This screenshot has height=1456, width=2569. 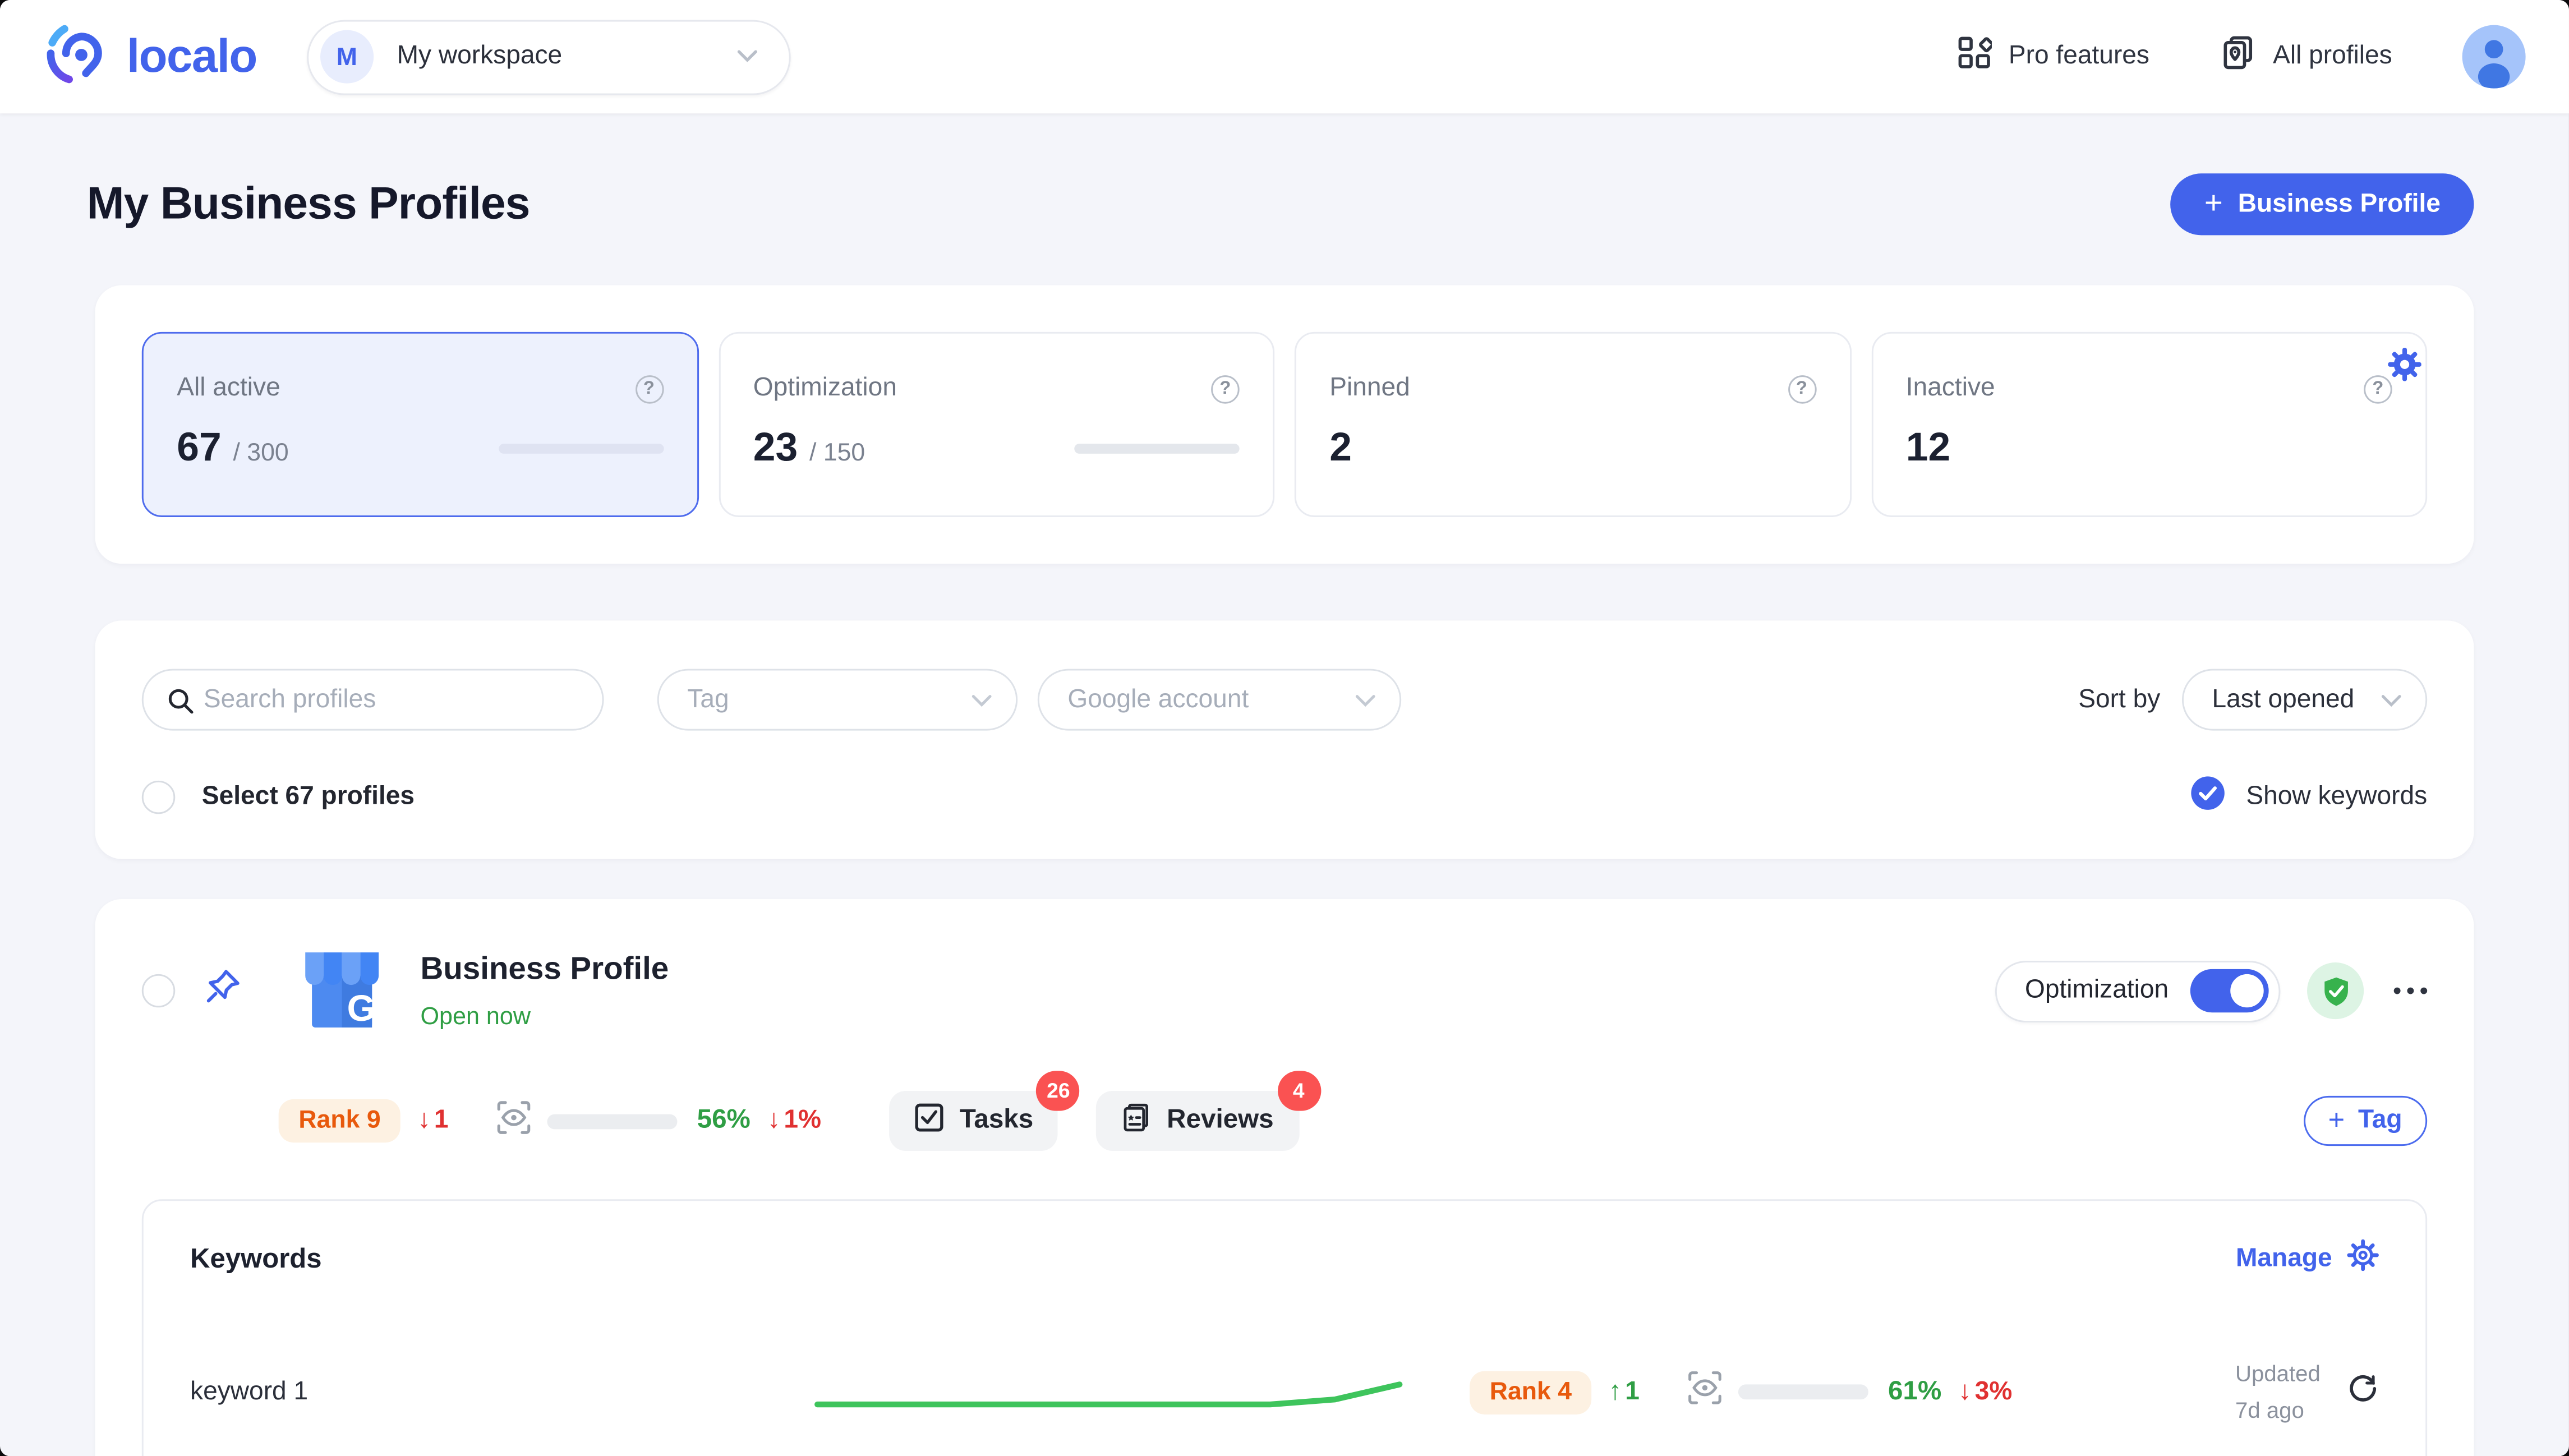 I want to click on workspace-avatar: M, so click(x=347, y=57).